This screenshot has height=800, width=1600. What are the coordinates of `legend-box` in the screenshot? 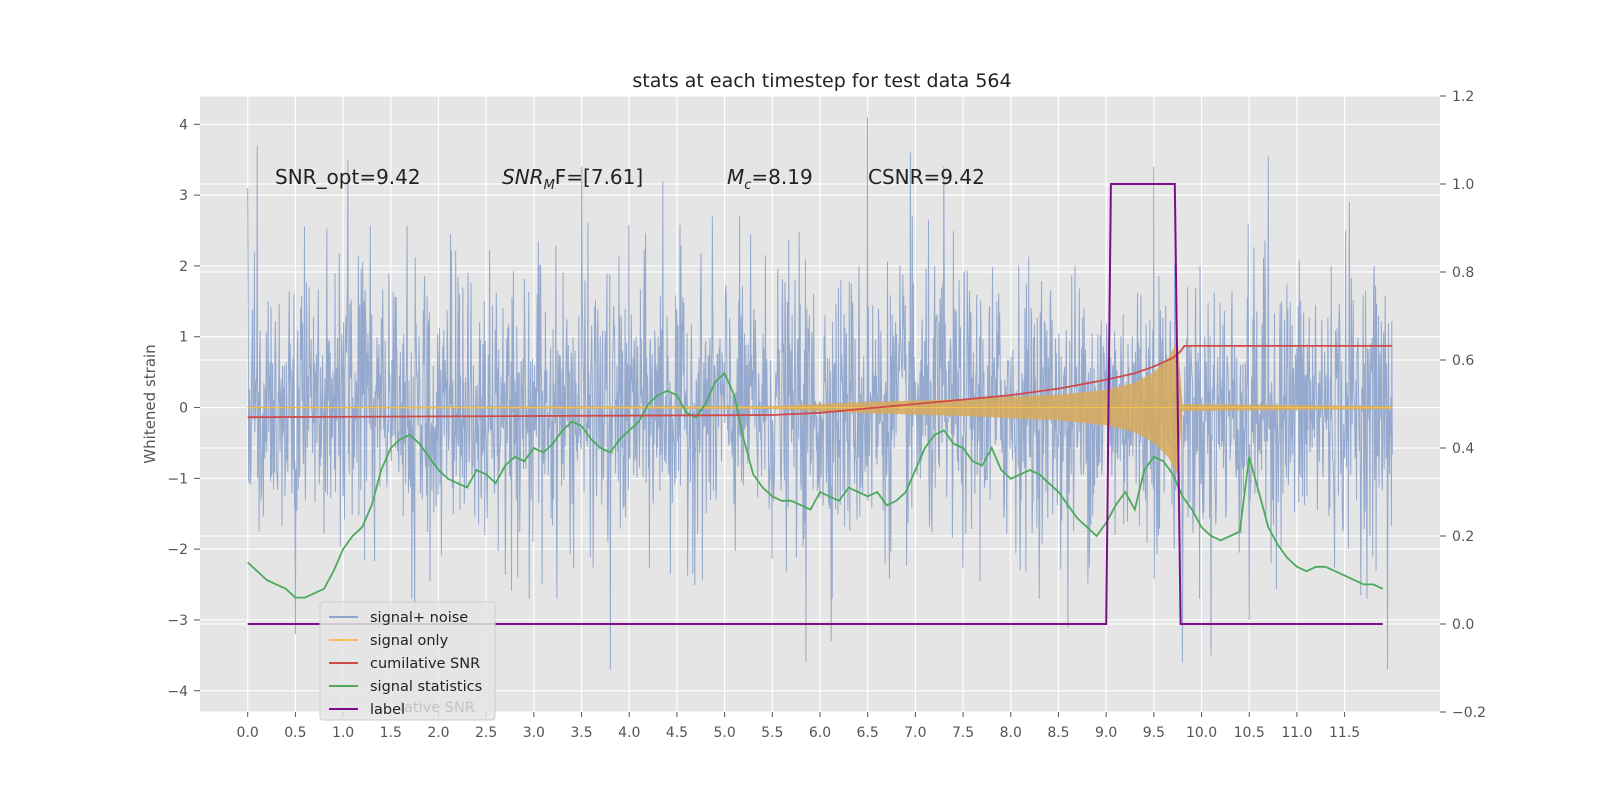 It's located at (407, 661).